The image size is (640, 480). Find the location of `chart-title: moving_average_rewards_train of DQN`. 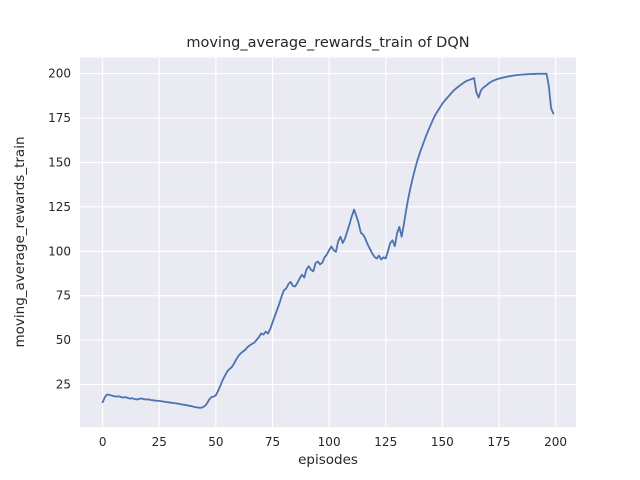

chart-title: moving_average_rewards_train of DQN is located at coordinates (328, 43).